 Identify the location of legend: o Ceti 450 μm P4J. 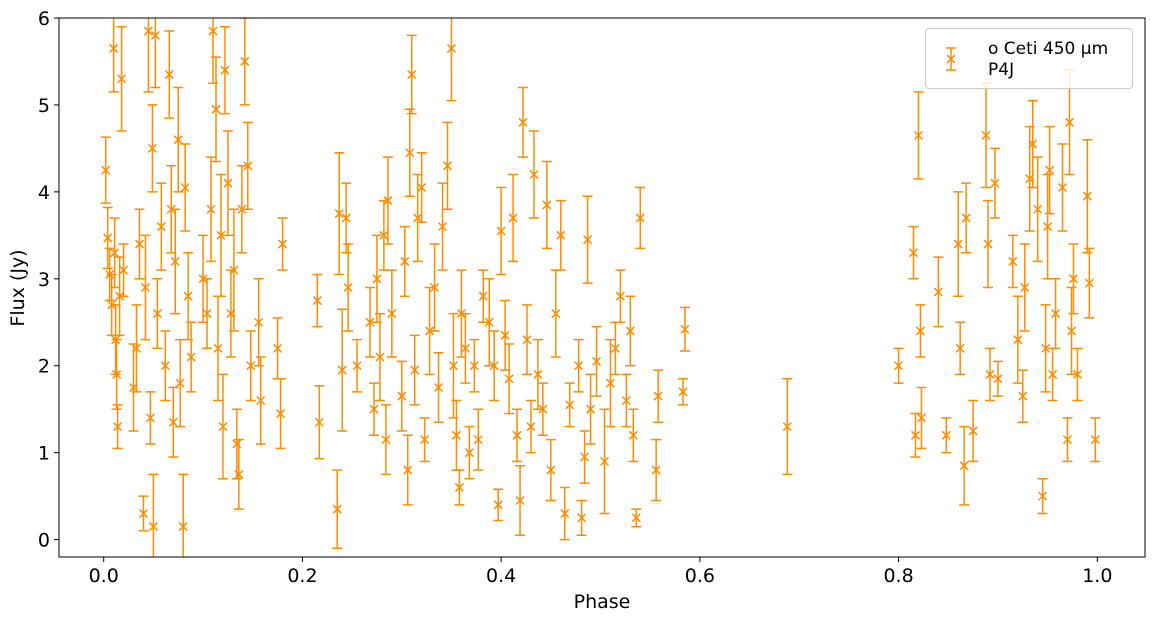
(1029, 58).